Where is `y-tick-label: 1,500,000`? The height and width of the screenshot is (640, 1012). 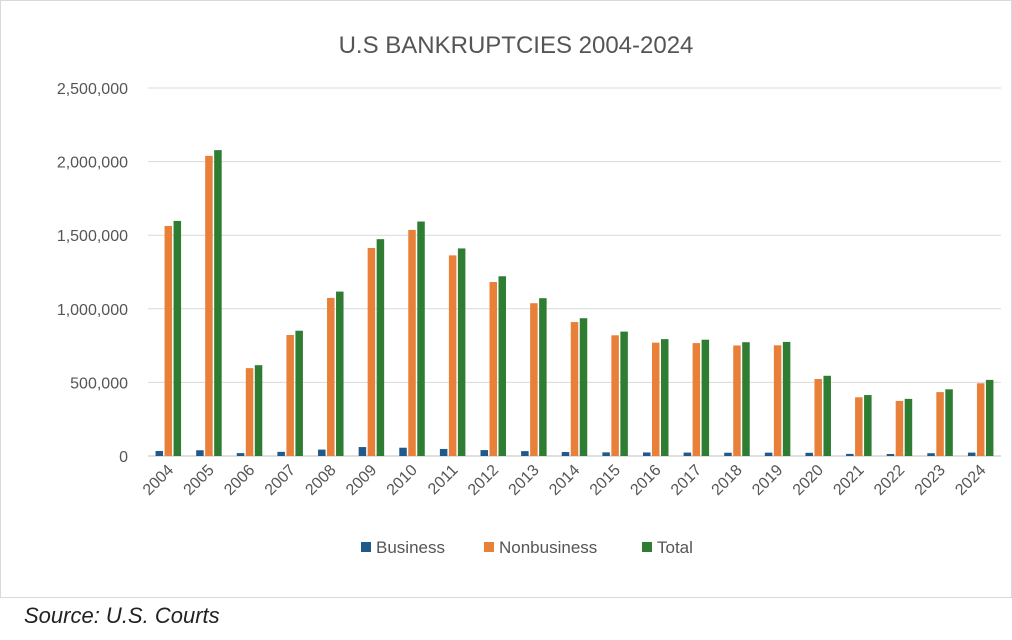
y-tick-label: 1,500,000 is located at coordinates (92, 236).